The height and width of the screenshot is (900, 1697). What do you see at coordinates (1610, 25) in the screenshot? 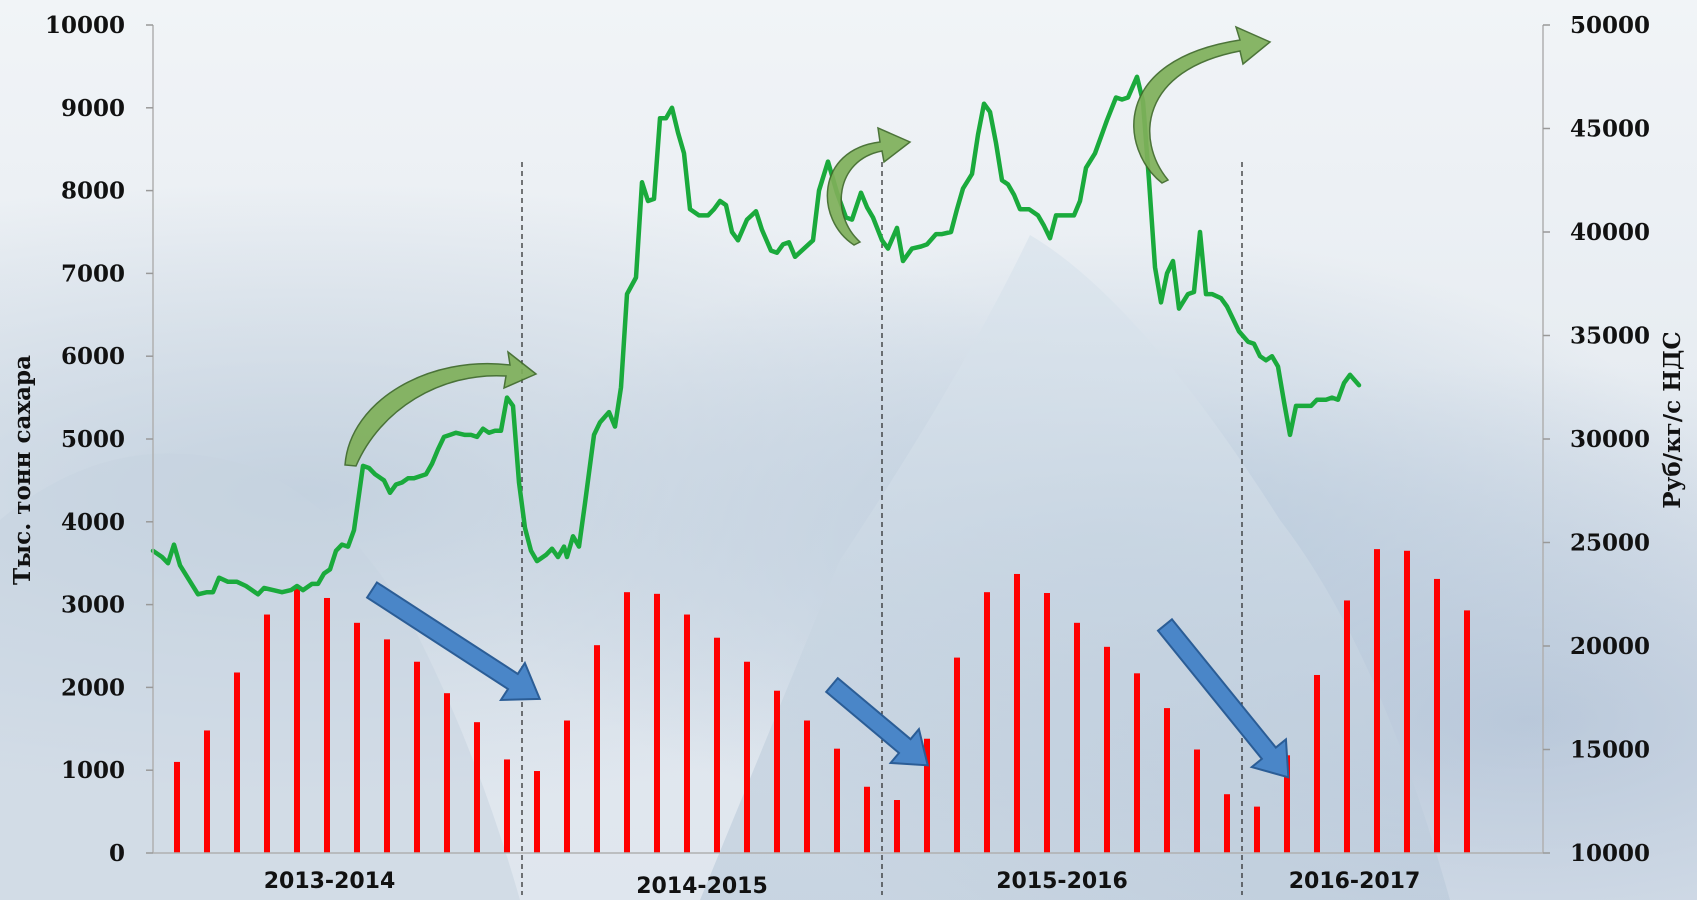
I see `right-tick-label: 50000` at bounding box center [1610, 25].